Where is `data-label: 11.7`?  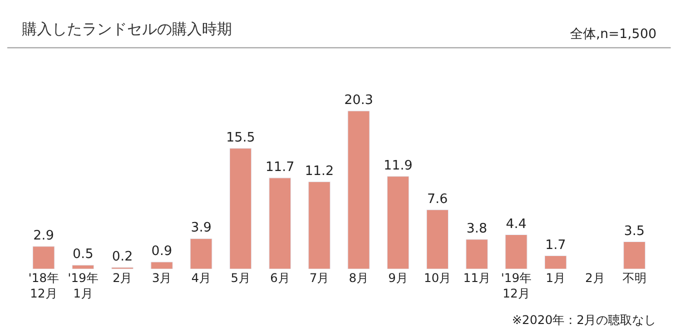 data-label: 11.7 is located at coordinates (279, 167).